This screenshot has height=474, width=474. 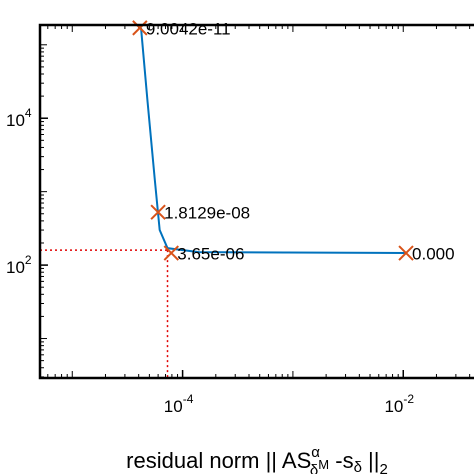 I want to click on xlabel-part: ||, so click(x=371, y=460).